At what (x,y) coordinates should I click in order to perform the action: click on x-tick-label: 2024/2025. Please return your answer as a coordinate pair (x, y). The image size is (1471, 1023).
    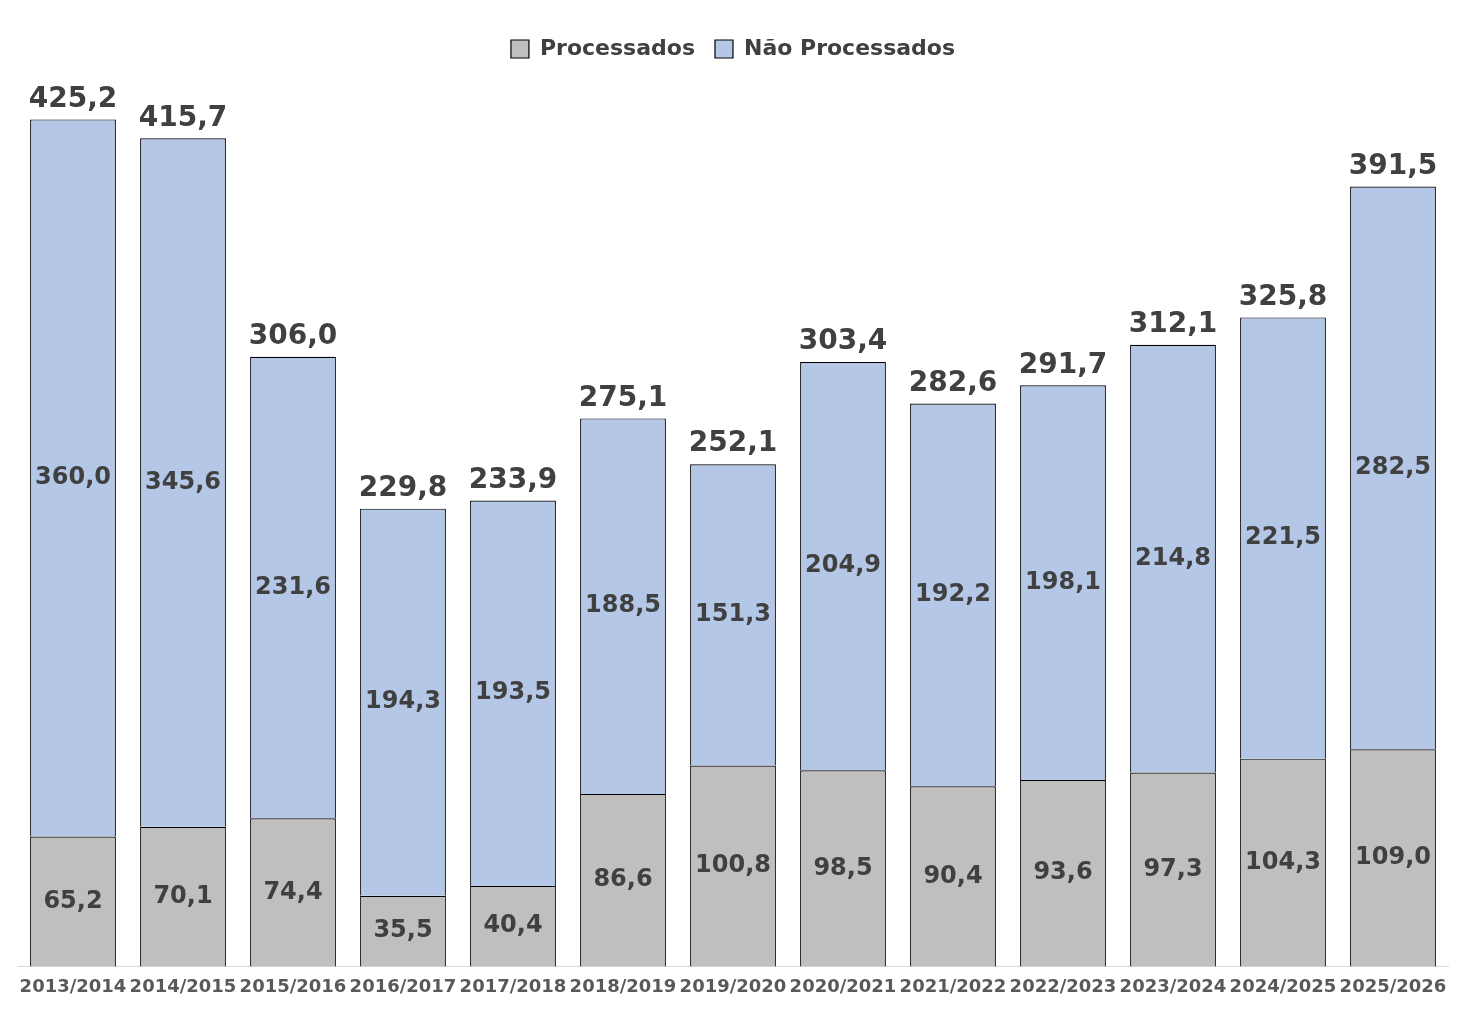
    Looking at the image, I should click on (1283, 985).